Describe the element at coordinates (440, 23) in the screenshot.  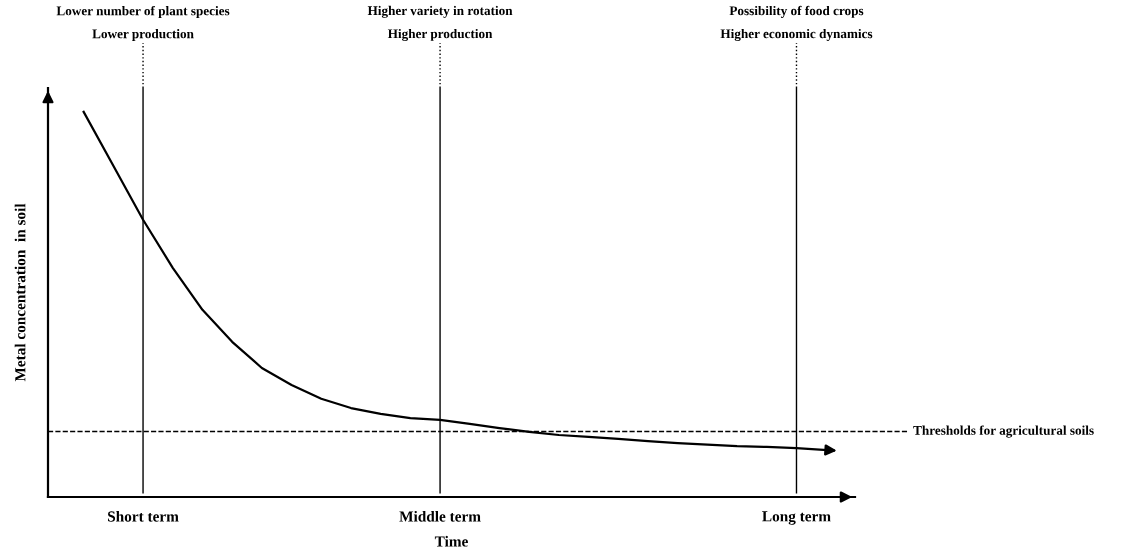
I see `ref-line-label: Higher variety in rotation Higher production` at that location.